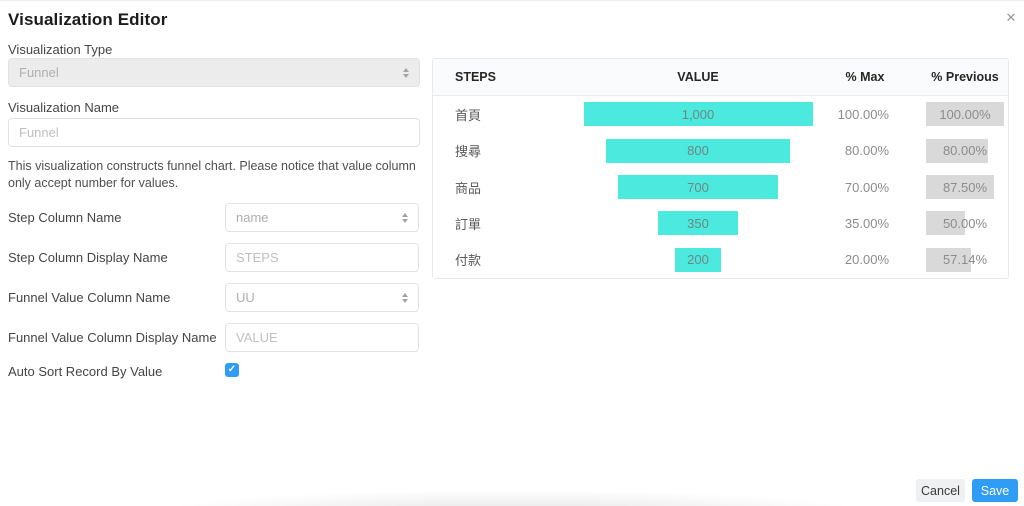 The image size is (1024, 506). I want to click on value-bar: 200, so click(698, 259).